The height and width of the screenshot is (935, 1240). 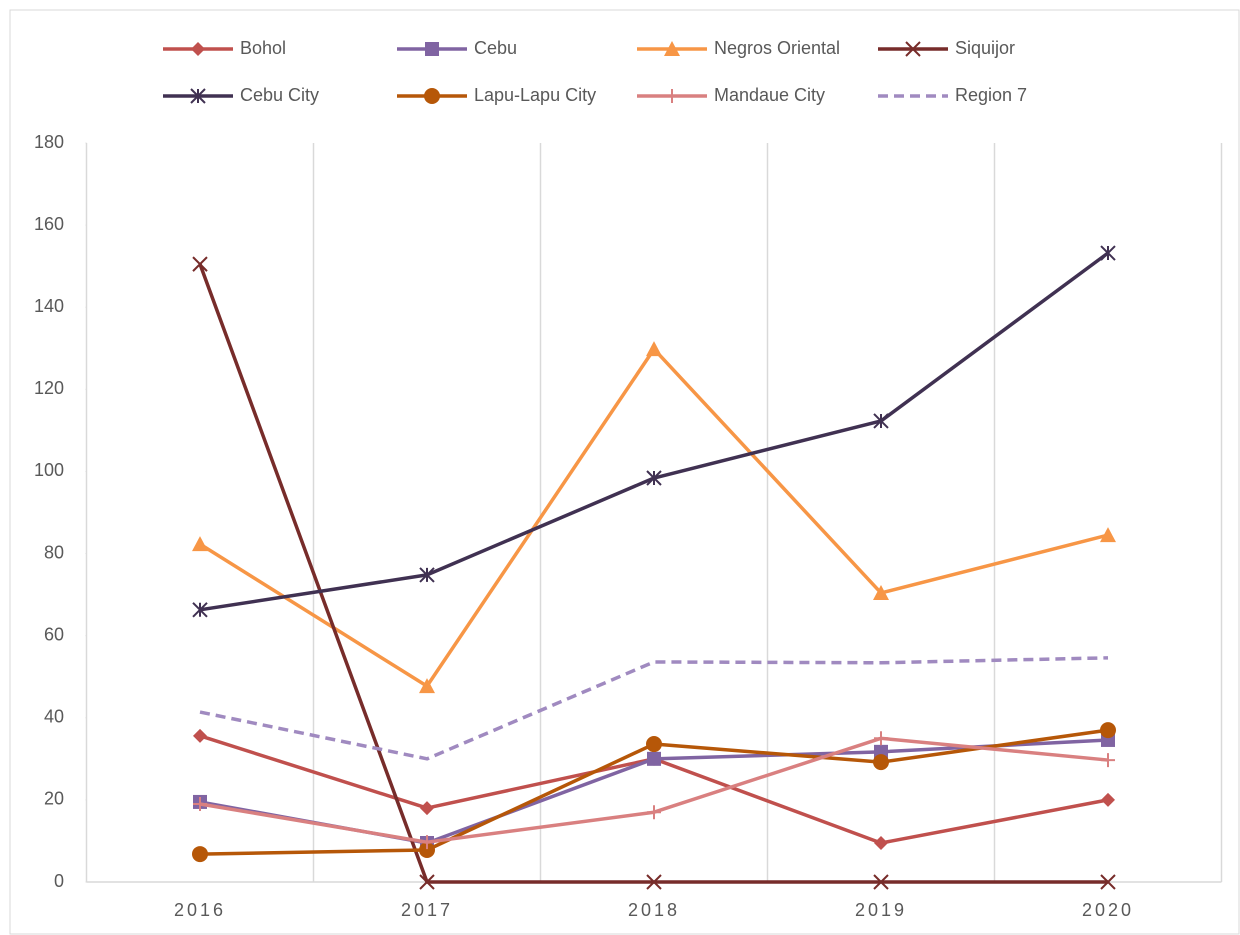 I want to click on legend-label: Mandaue City, so click(x=769, y=95).